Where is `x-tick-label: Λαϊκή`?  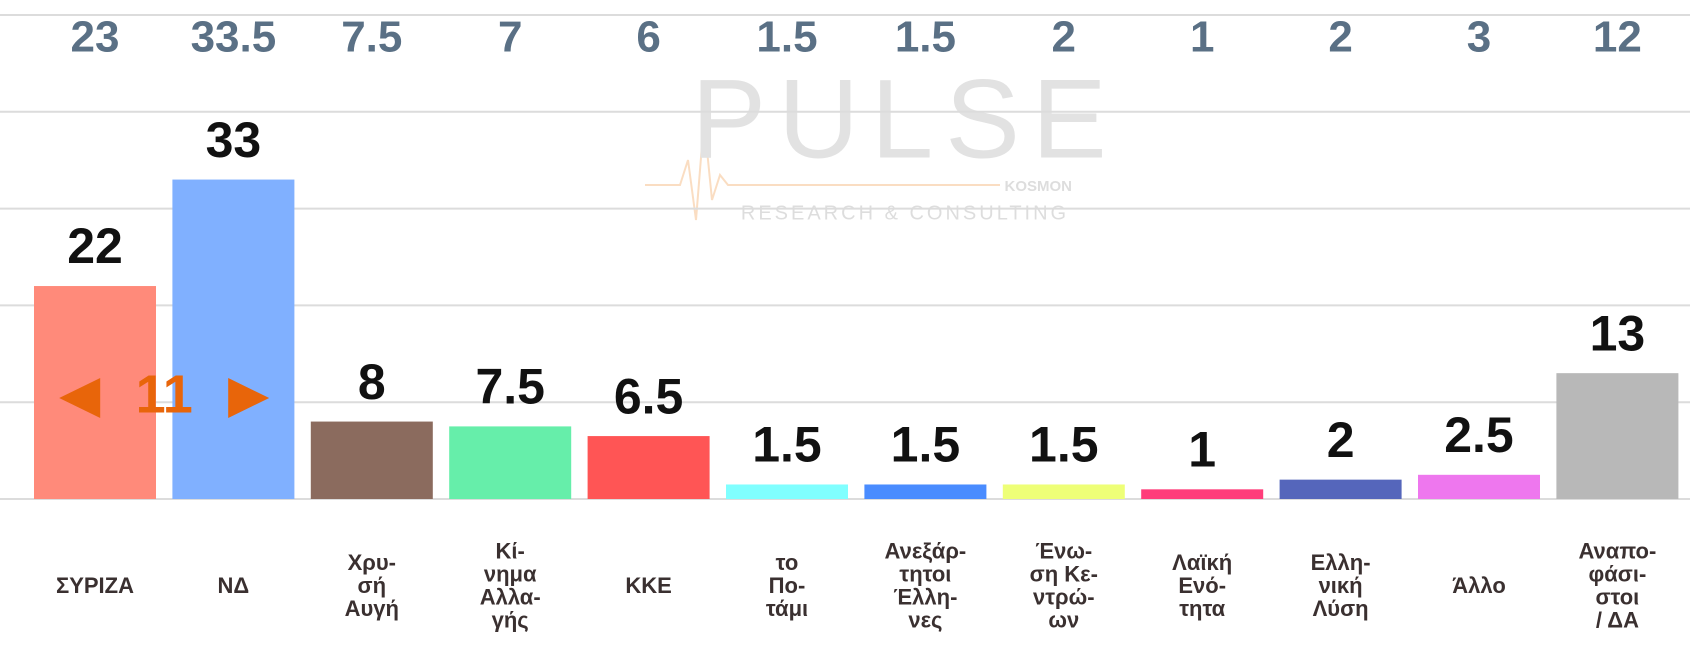
x-tick-label: Λαϊκή is located at coordinates (1202, 562).